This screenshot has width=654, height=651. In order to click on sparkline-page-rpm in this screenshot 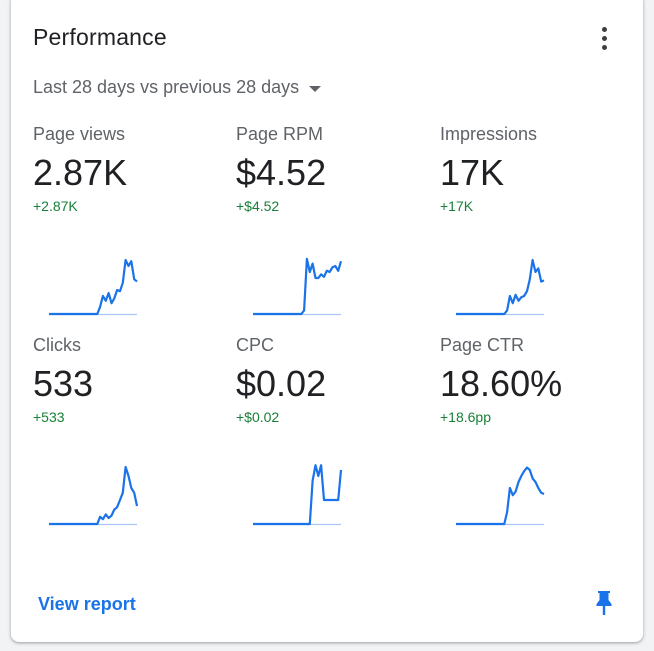, I will do `click(297, 286)`.